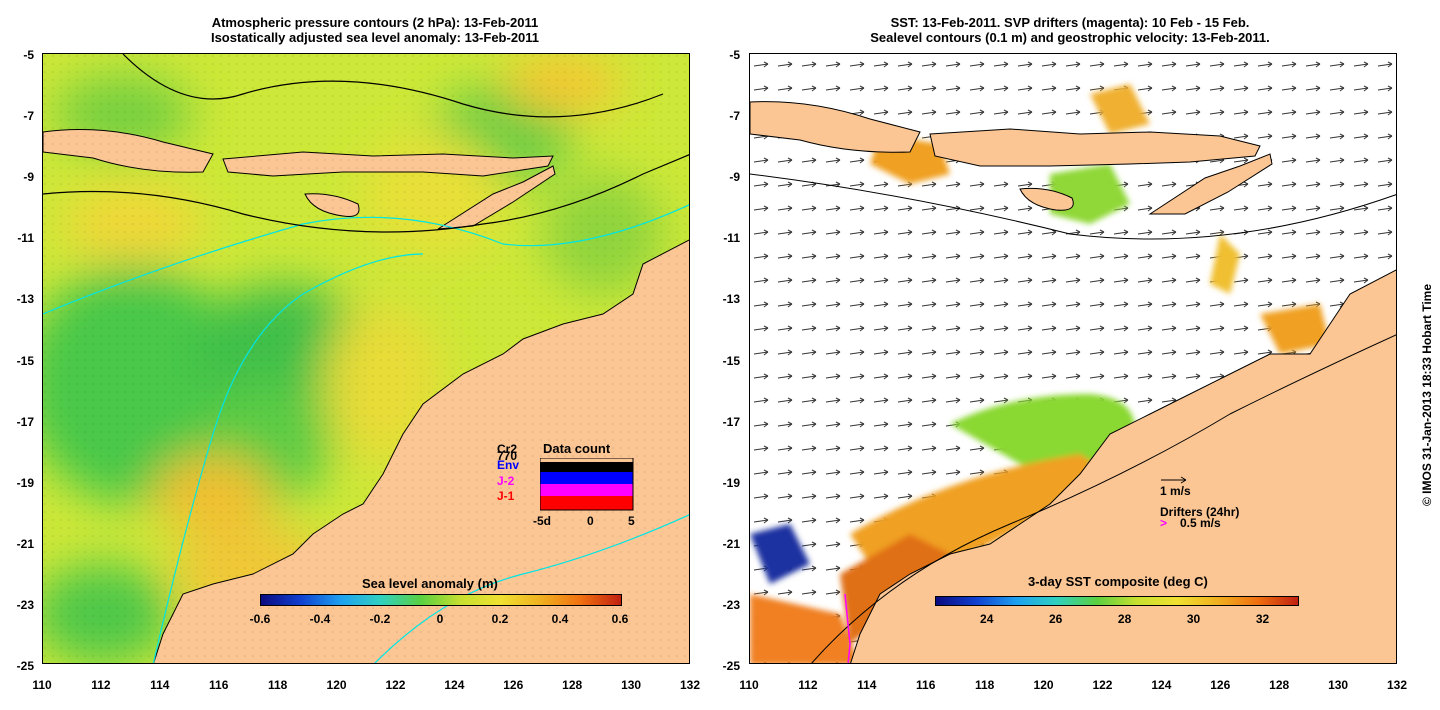 The height and width of the screenshot is (710, 1440). What do you see at coordinates (577, 448) in the screenshot?
I see `data-count-title: Data count` at bounding box center [577, 448].